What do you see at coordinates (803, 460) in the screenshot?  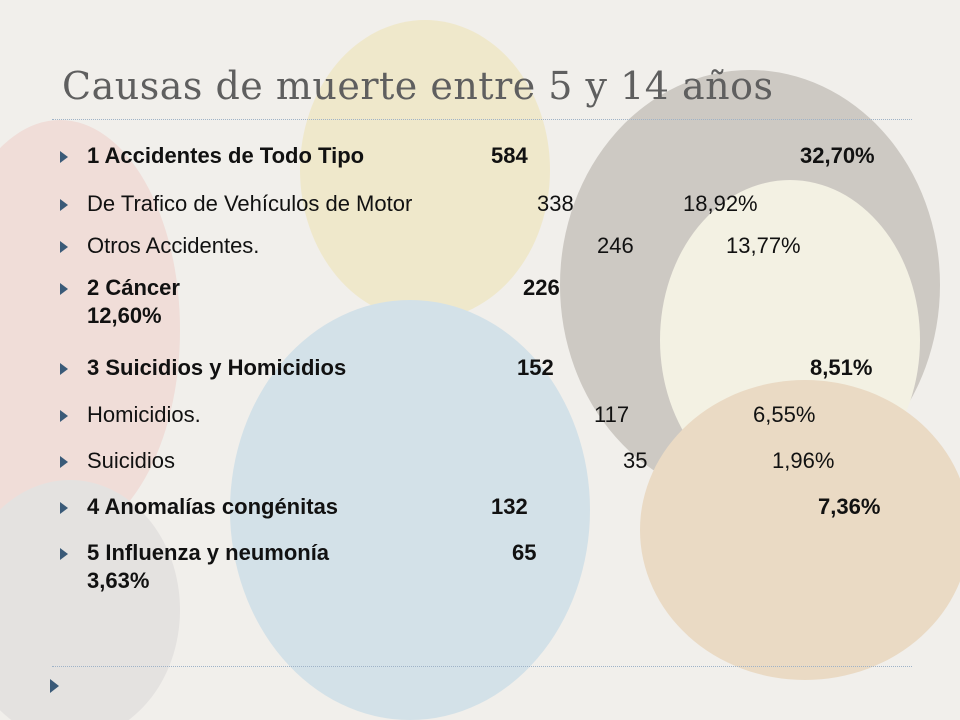 I see `cause-percent: 1,96%` at bounding box center [803, 460].